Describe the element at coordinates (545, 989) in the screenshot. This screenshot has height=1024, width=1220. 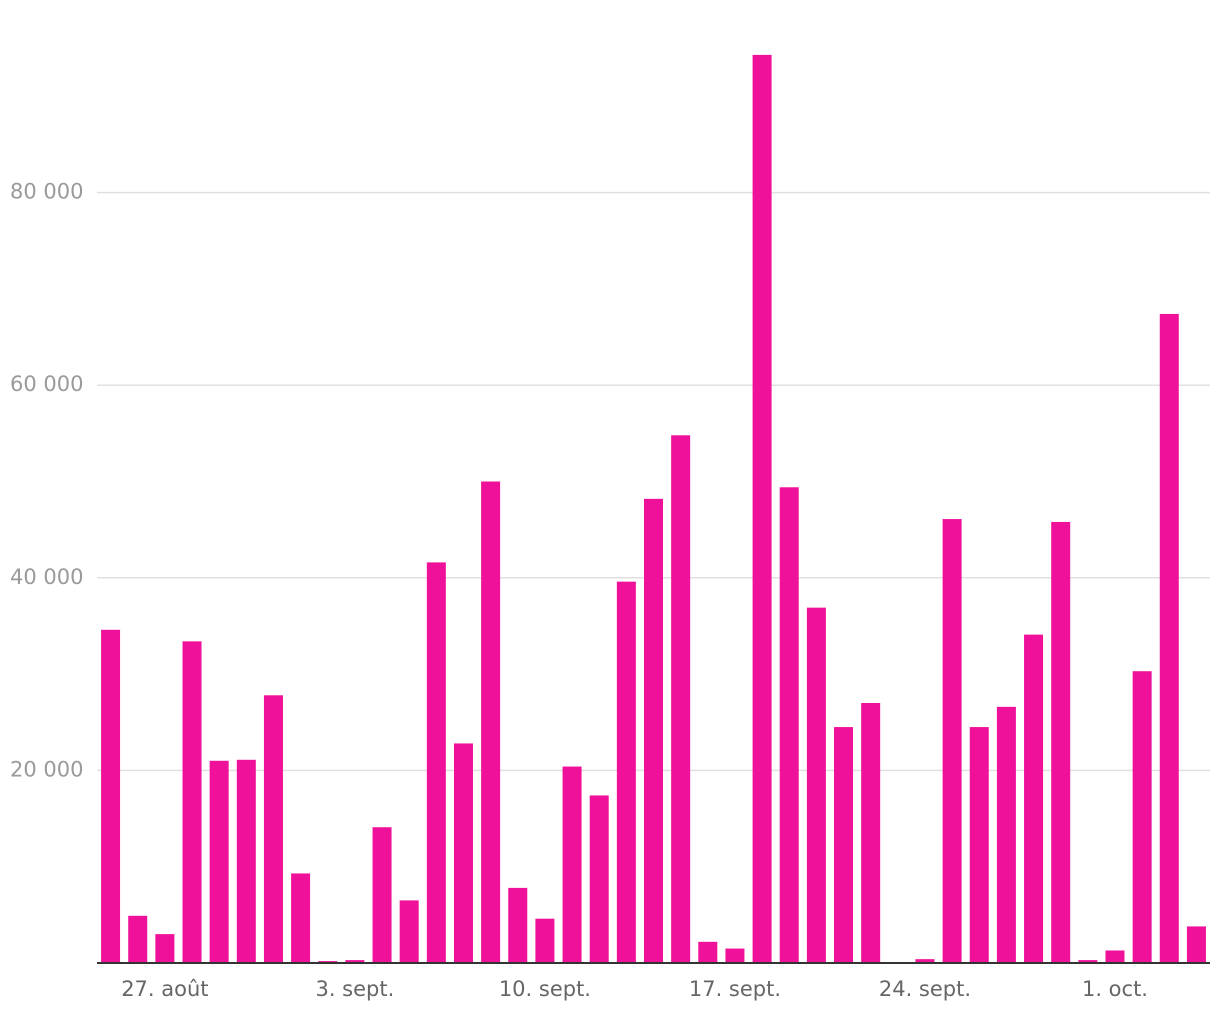
I see `x-tick-label: 10. sept.` at that location.